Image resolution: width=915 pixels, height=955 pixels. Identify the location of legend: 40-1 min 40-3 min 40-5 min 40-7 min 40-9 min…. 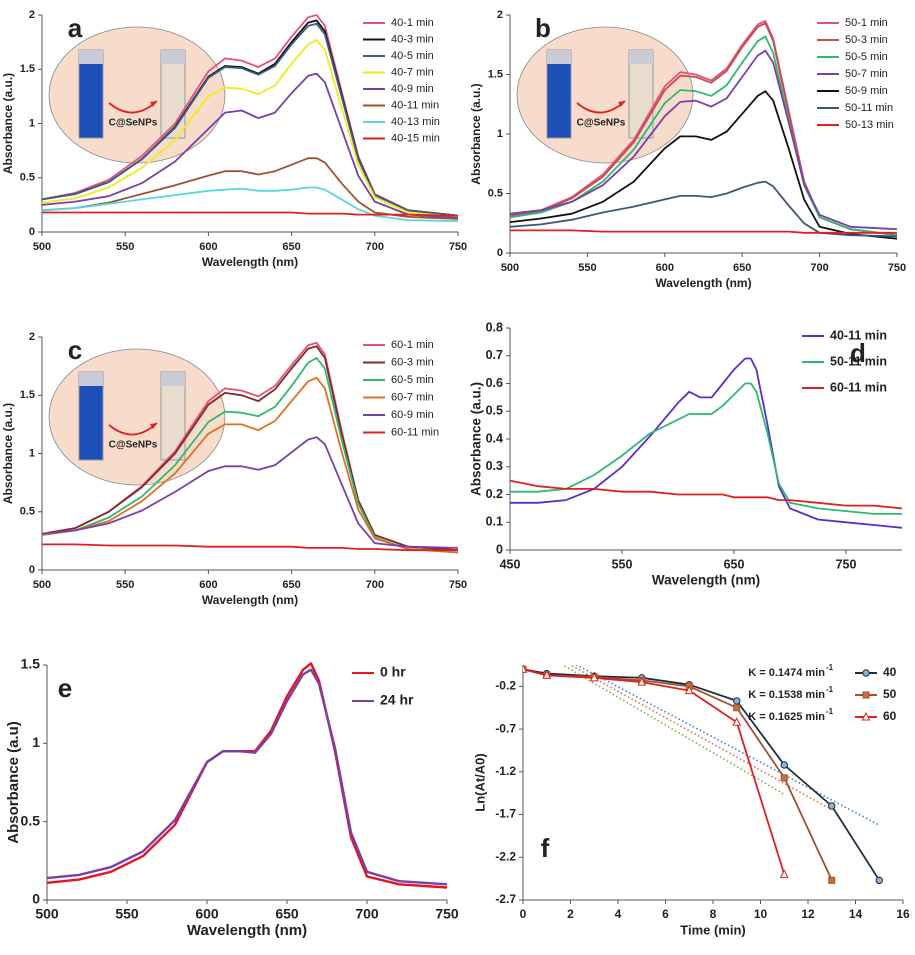
(401, 80).